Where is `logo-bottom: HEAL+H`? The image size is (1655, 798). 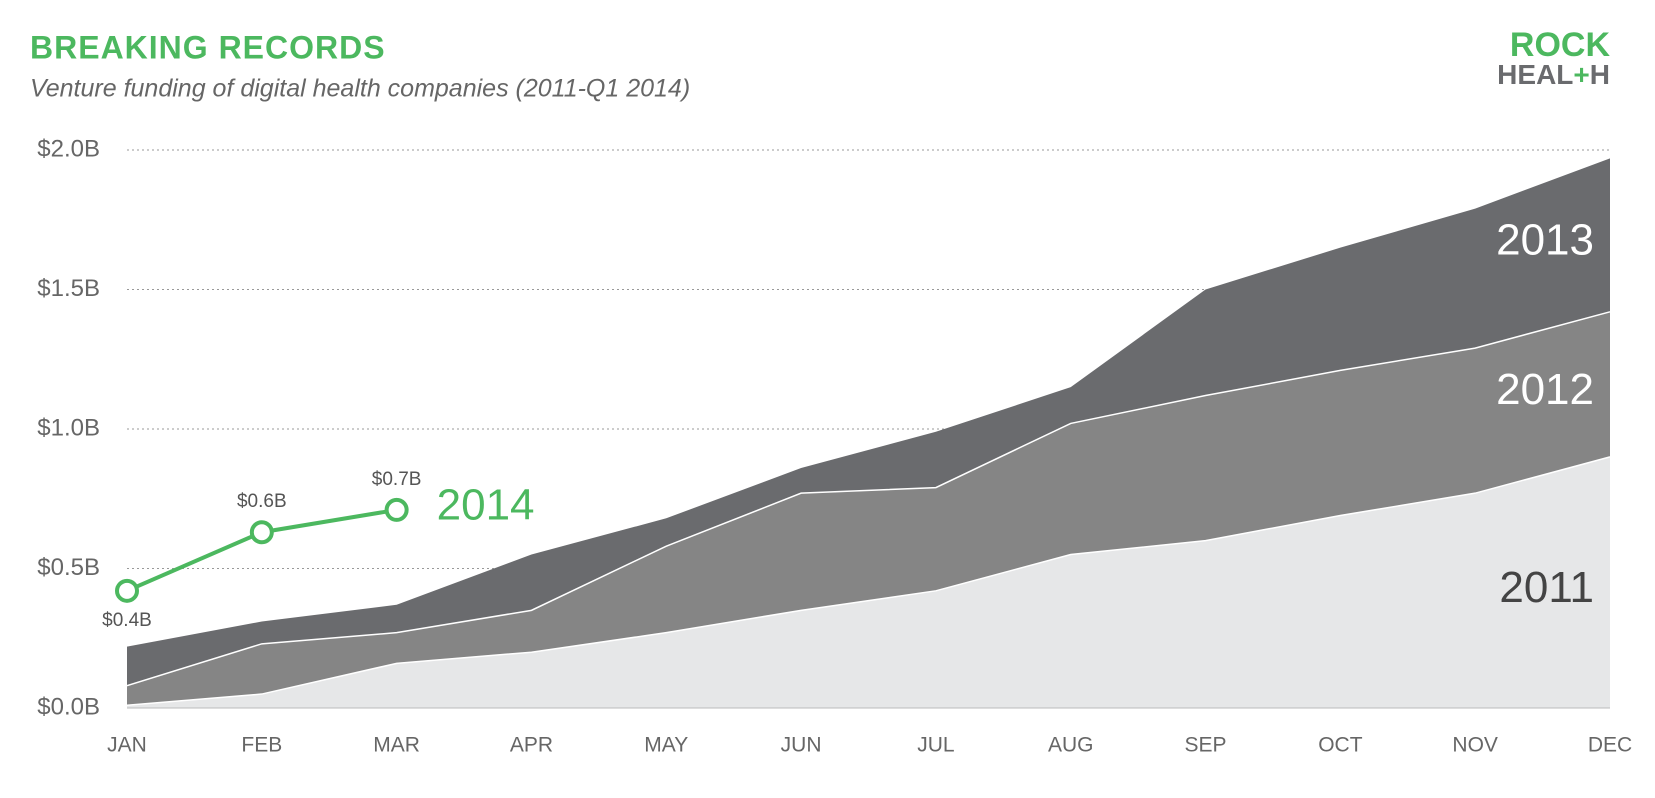
logo-bottom: HEAL+H is located at coordinates (1553, 74).